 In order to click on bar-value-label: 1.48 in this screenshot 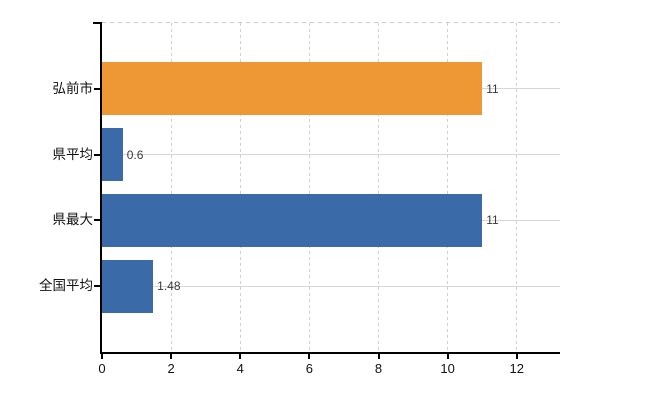, I will do `click(169, 286)`.